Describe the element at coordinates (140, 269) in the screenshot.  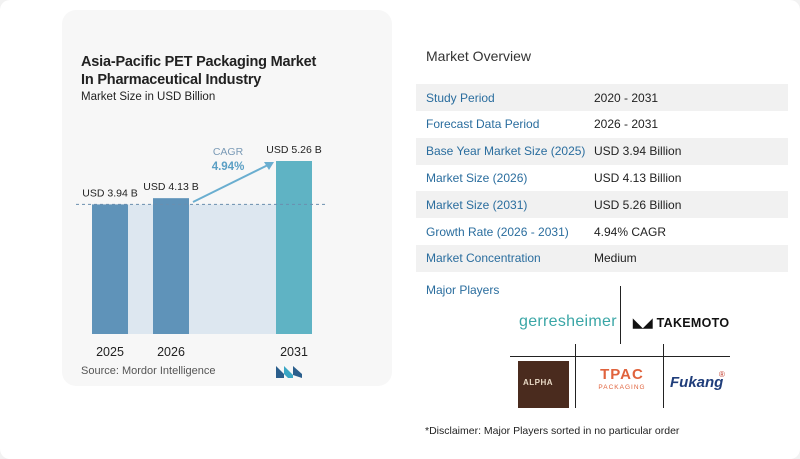
I see `gap-shade` at that location.